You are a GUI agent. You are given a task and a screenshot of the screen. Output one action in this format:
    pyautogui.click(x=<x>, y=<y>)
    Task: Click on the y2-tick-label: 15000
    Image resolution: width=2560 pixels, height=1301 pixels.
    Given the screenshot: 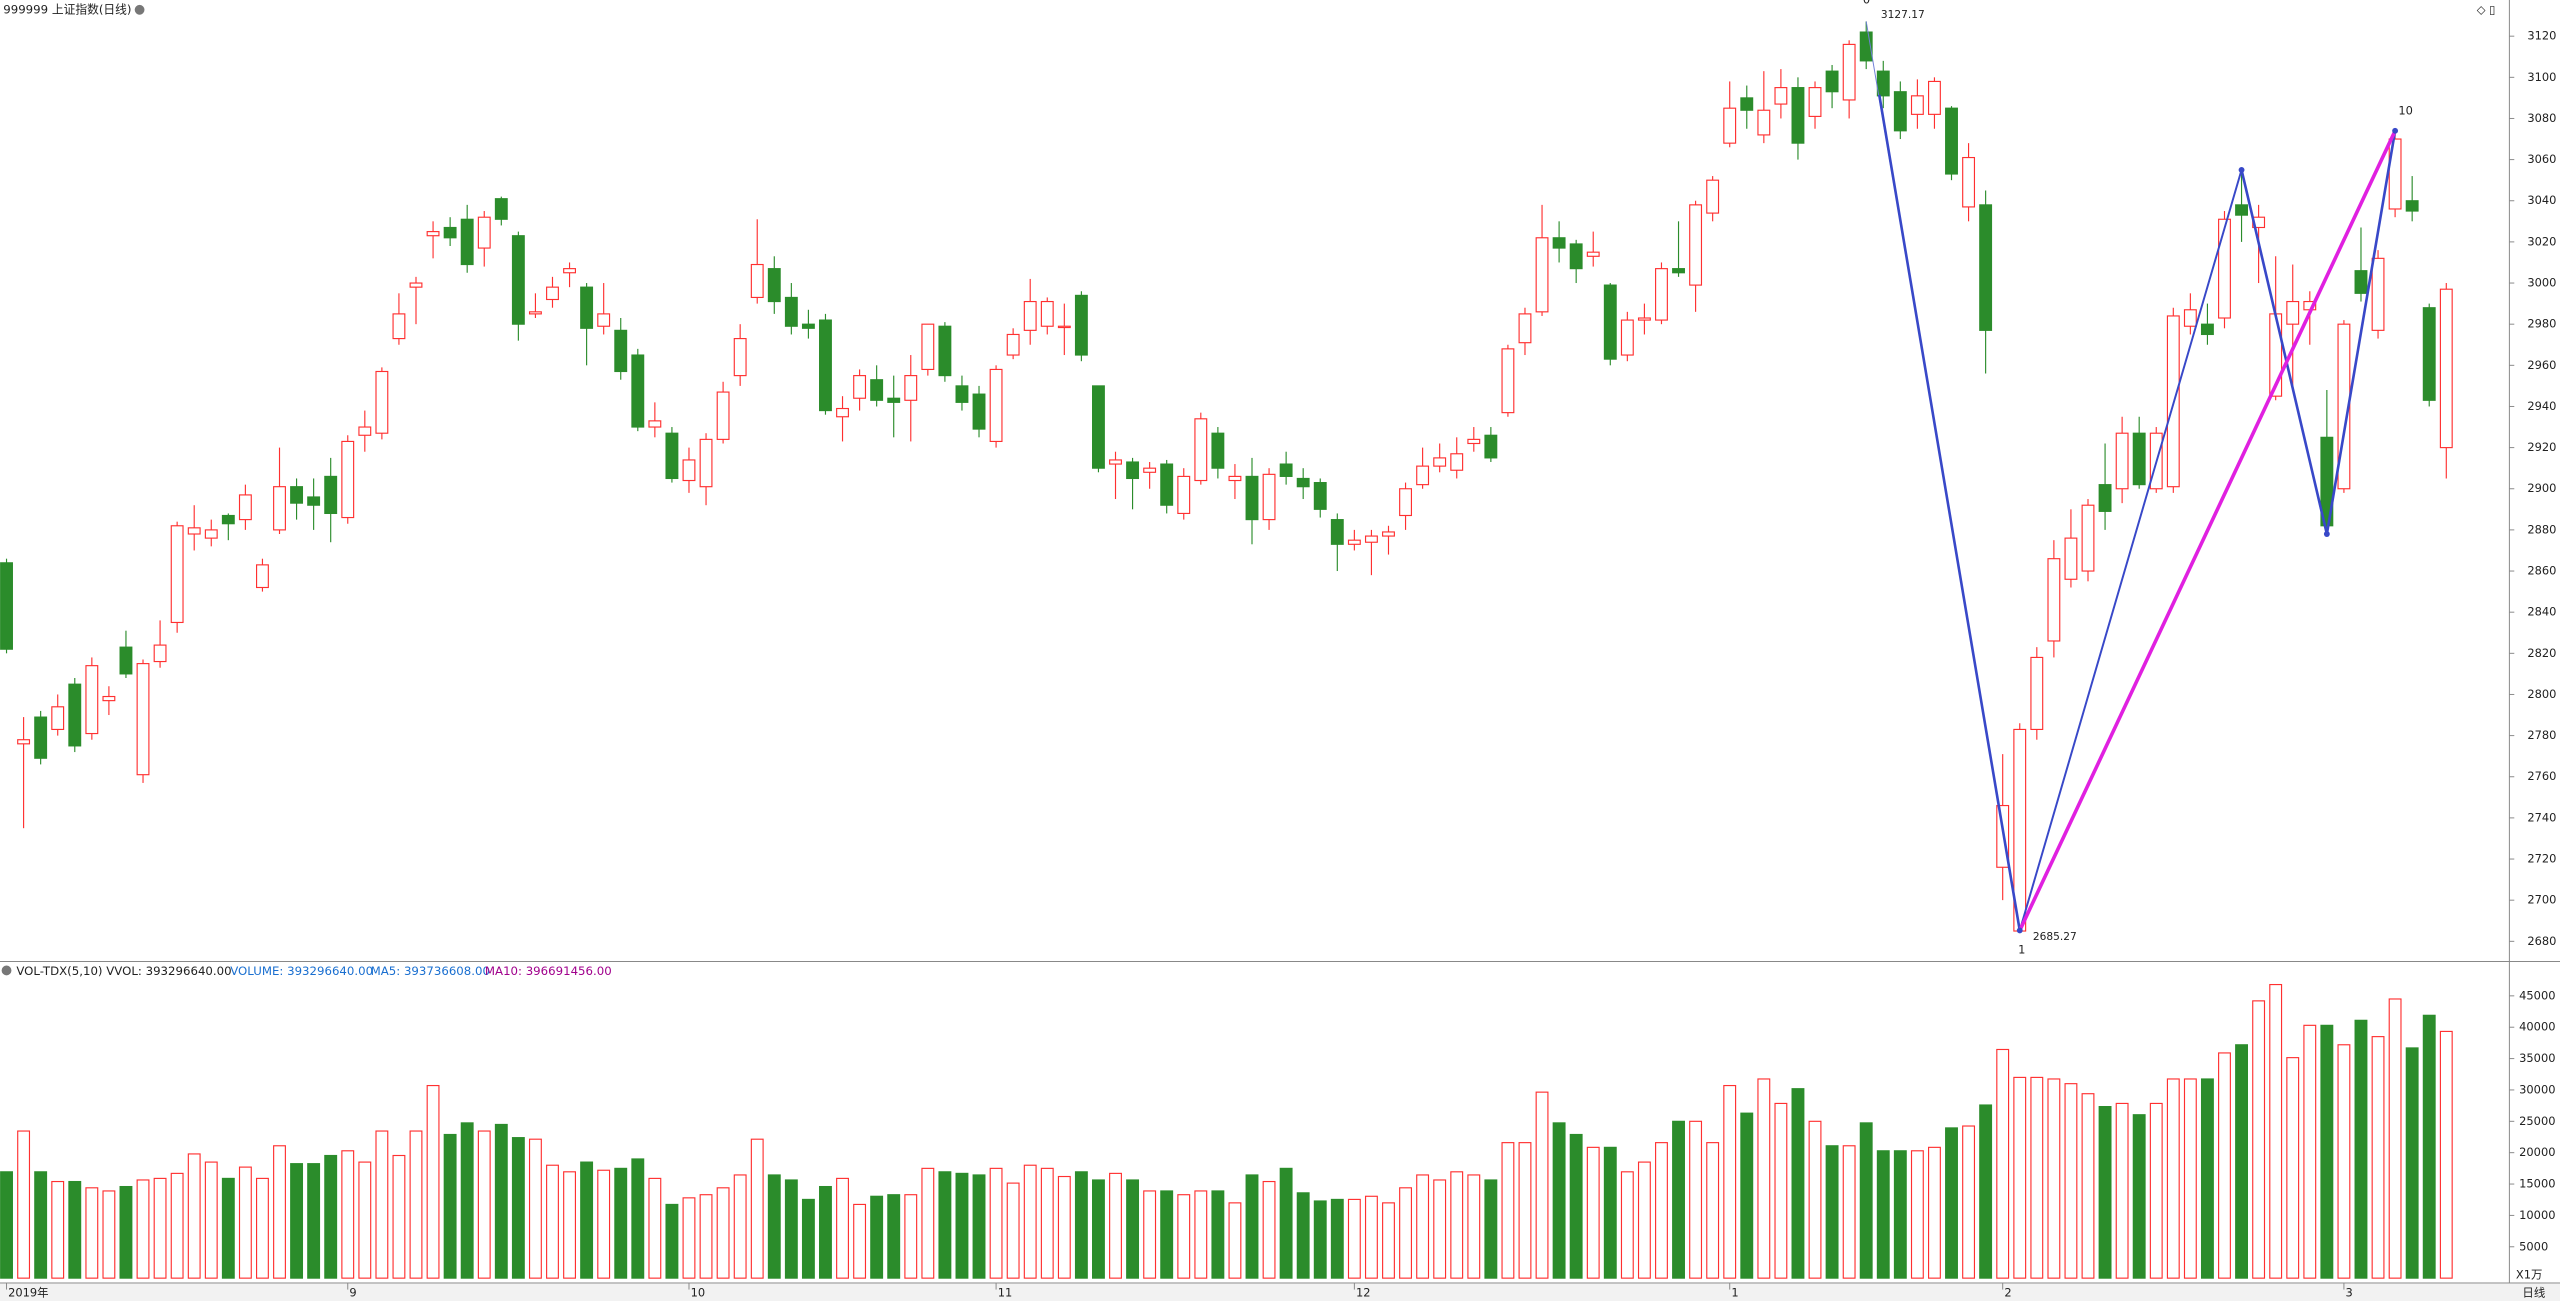 What is the action you would take?
    pyautogui.click(x=2537, y=1184)
    